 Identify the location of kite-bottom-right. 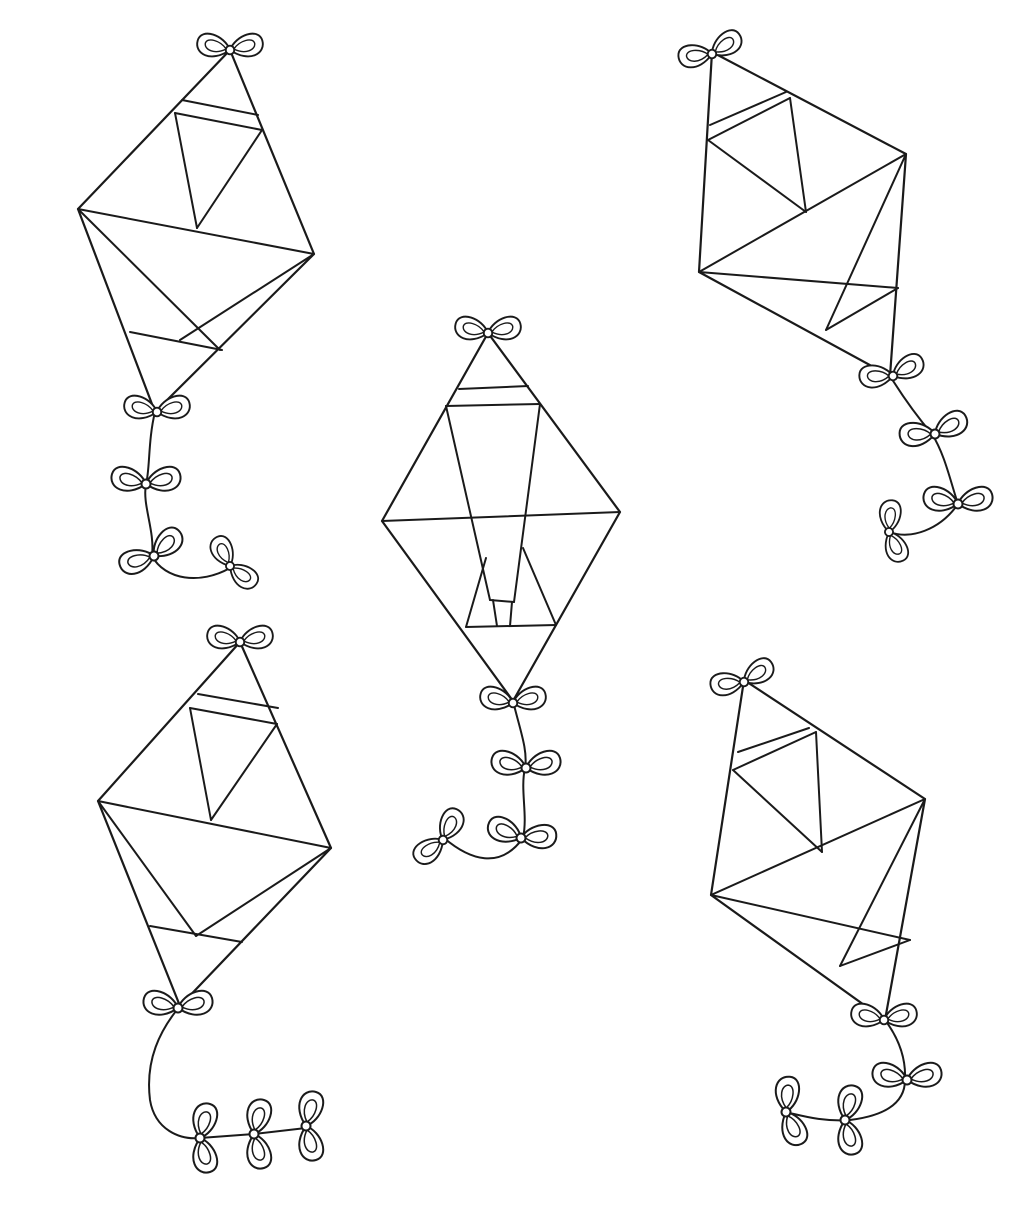
(826, 906).